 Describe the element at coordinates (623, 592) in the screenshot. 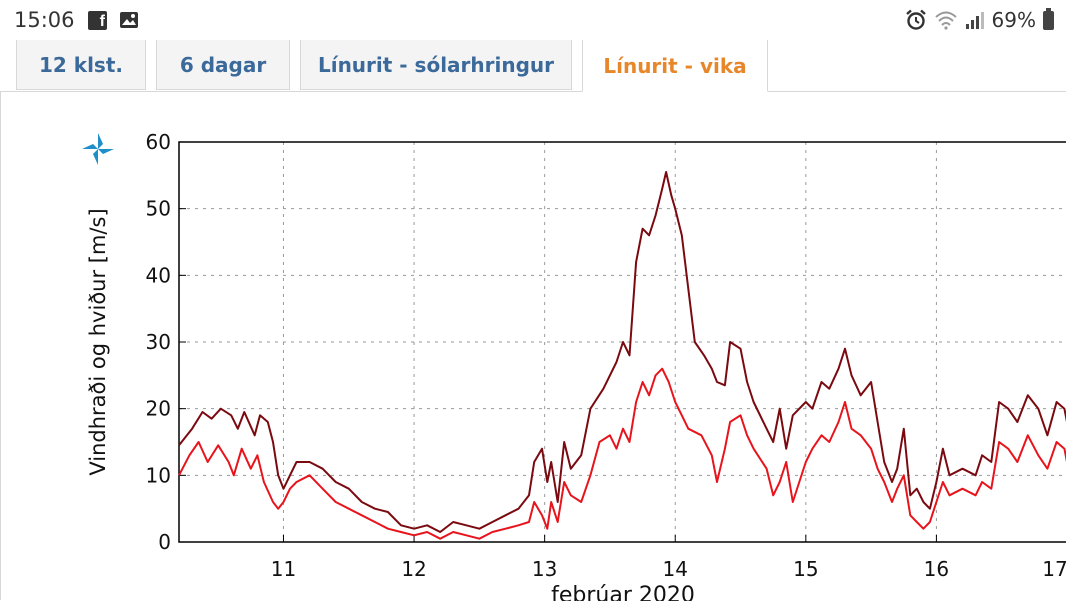

I see `x-axis-label: febrúar 2020` at that location.